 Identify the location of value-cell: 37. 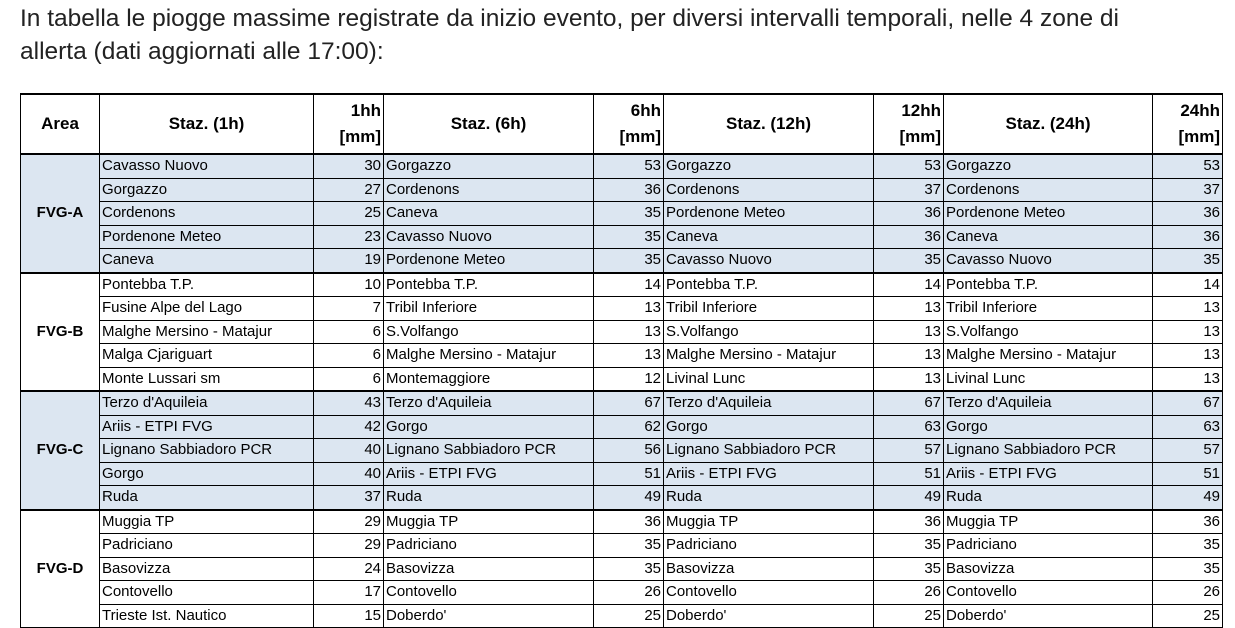
(1187, 189).